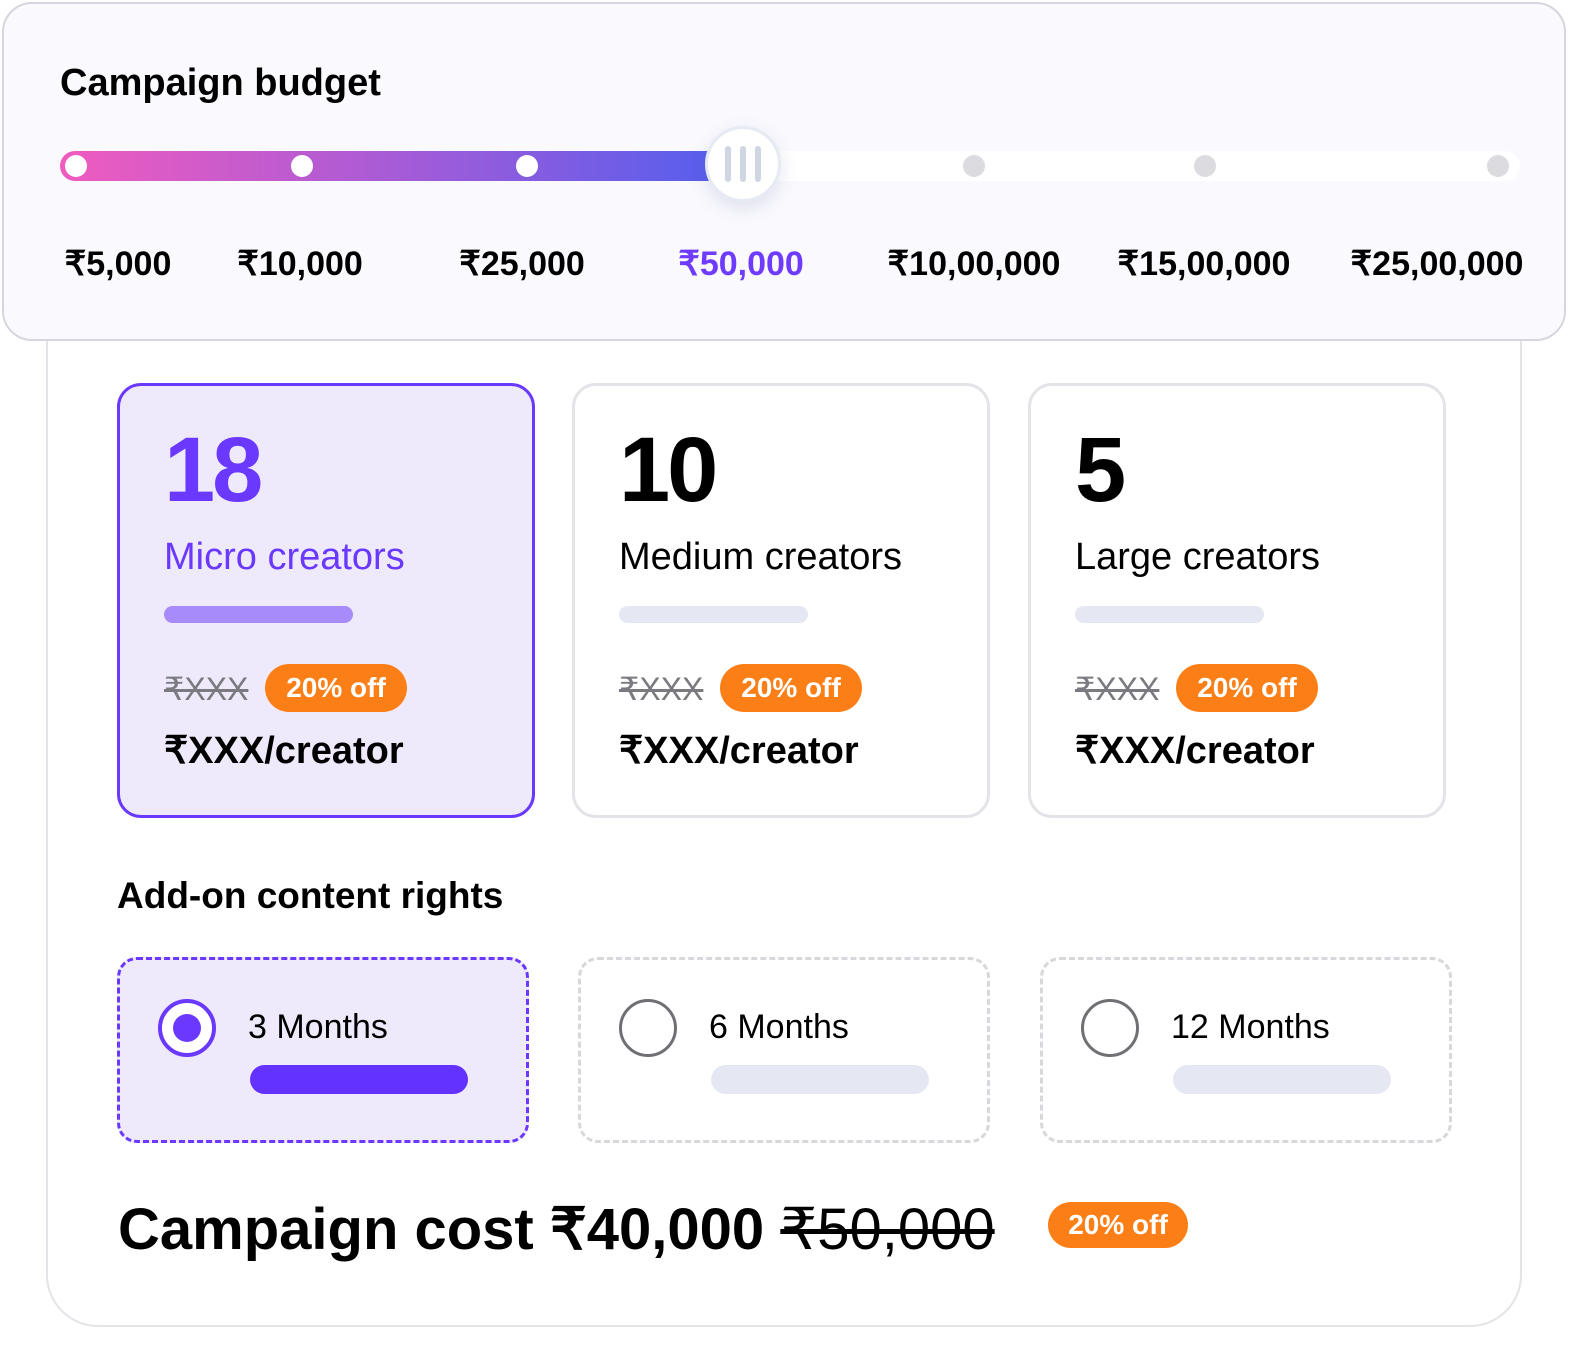 Image resolution: width=1590 pixels, height=1347 pixels. Describe the element at coordinates (300, 264) in the screenshot. I see `budget-option: ₹10,000` at that location.